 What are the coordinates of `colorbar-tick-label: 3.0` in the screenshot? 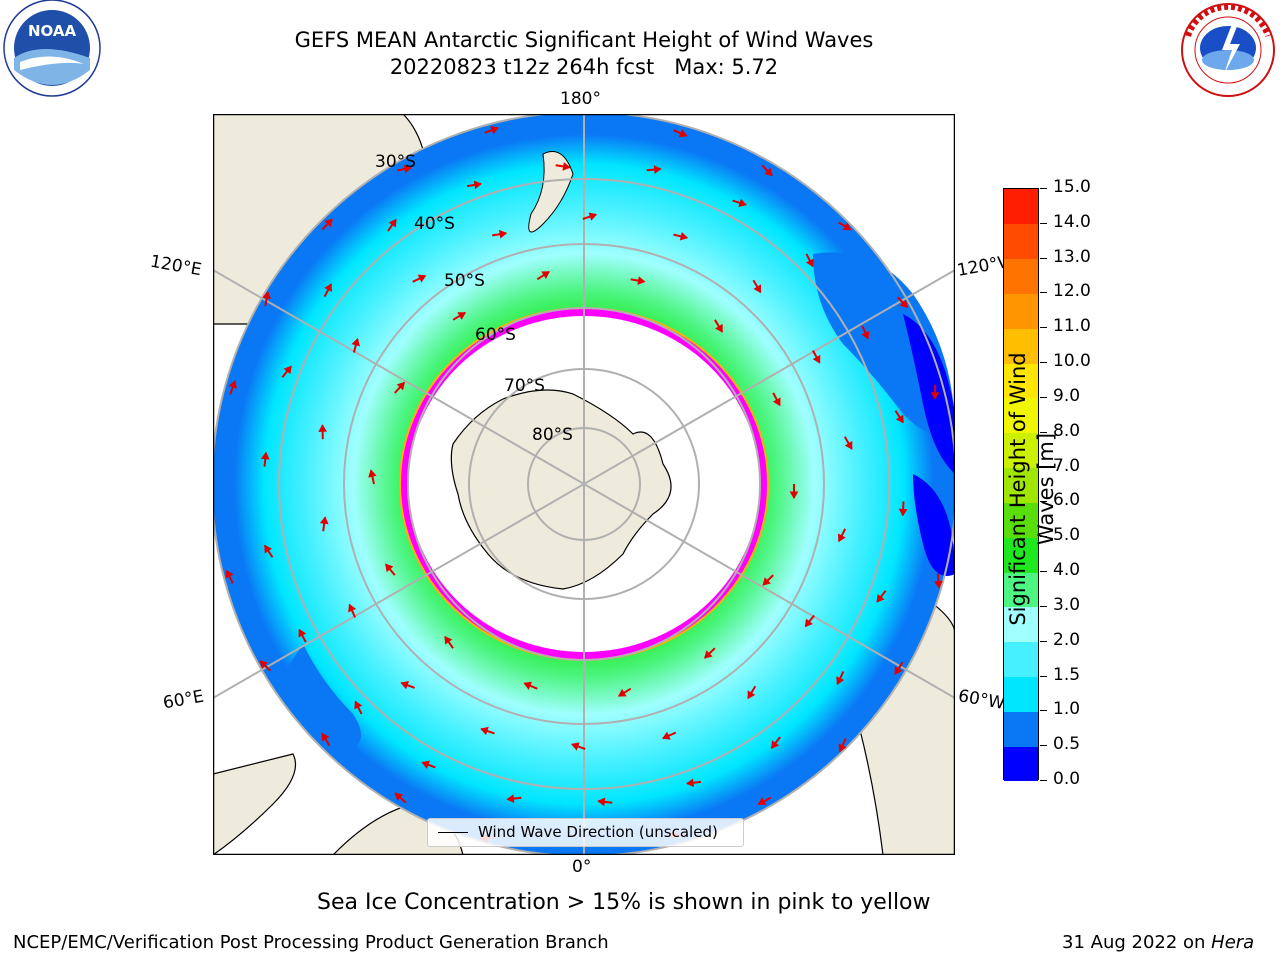 It's located at (1067, 604).